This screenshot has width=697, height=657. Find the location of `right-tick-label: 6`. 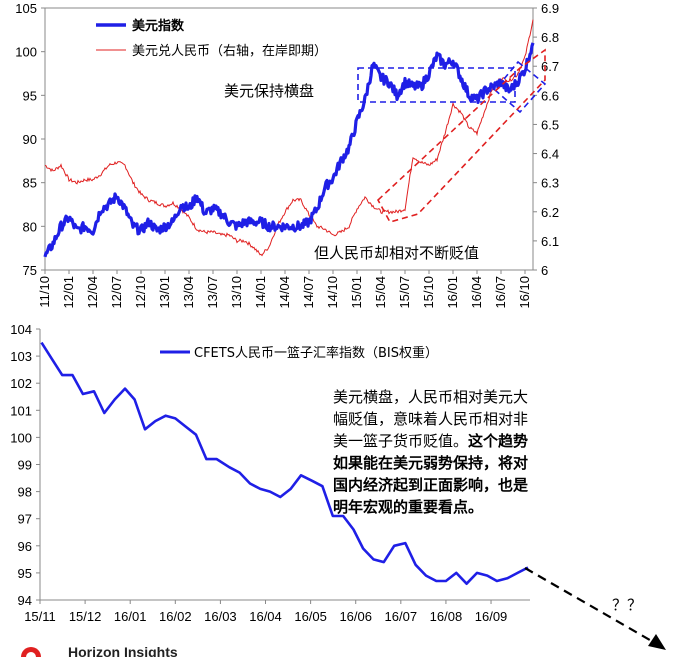

right-tick-label: 6 is located at coordinates (544, 270).